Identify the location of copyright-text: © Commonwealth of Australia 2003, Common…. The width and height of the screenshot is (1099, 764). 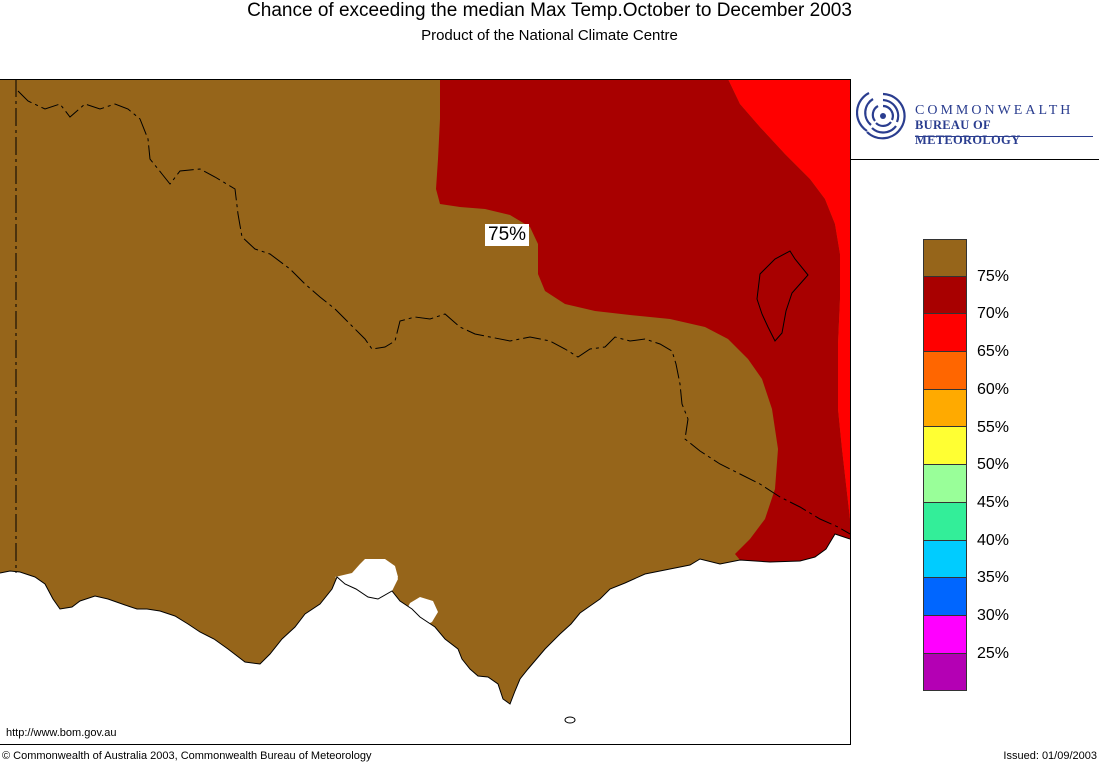
(187, 756).